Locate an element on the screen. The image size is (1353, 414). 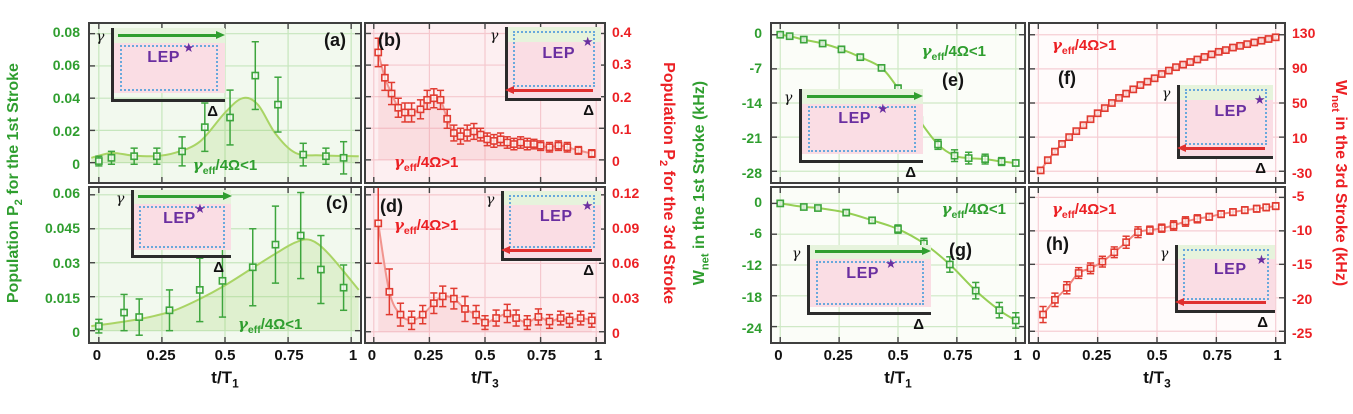
y-tick-label: -25 is located at coordinates (1302, 333).